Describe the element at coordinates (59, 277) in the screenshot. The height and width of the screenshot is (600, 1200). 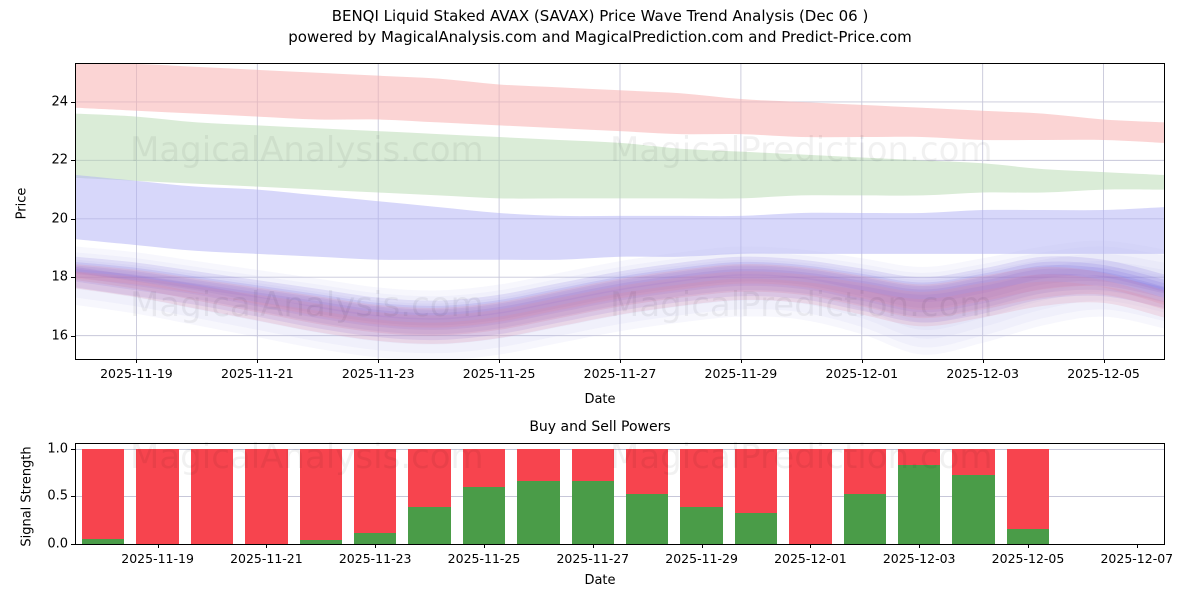
I see `price-y-tick-label: 18` at that location.